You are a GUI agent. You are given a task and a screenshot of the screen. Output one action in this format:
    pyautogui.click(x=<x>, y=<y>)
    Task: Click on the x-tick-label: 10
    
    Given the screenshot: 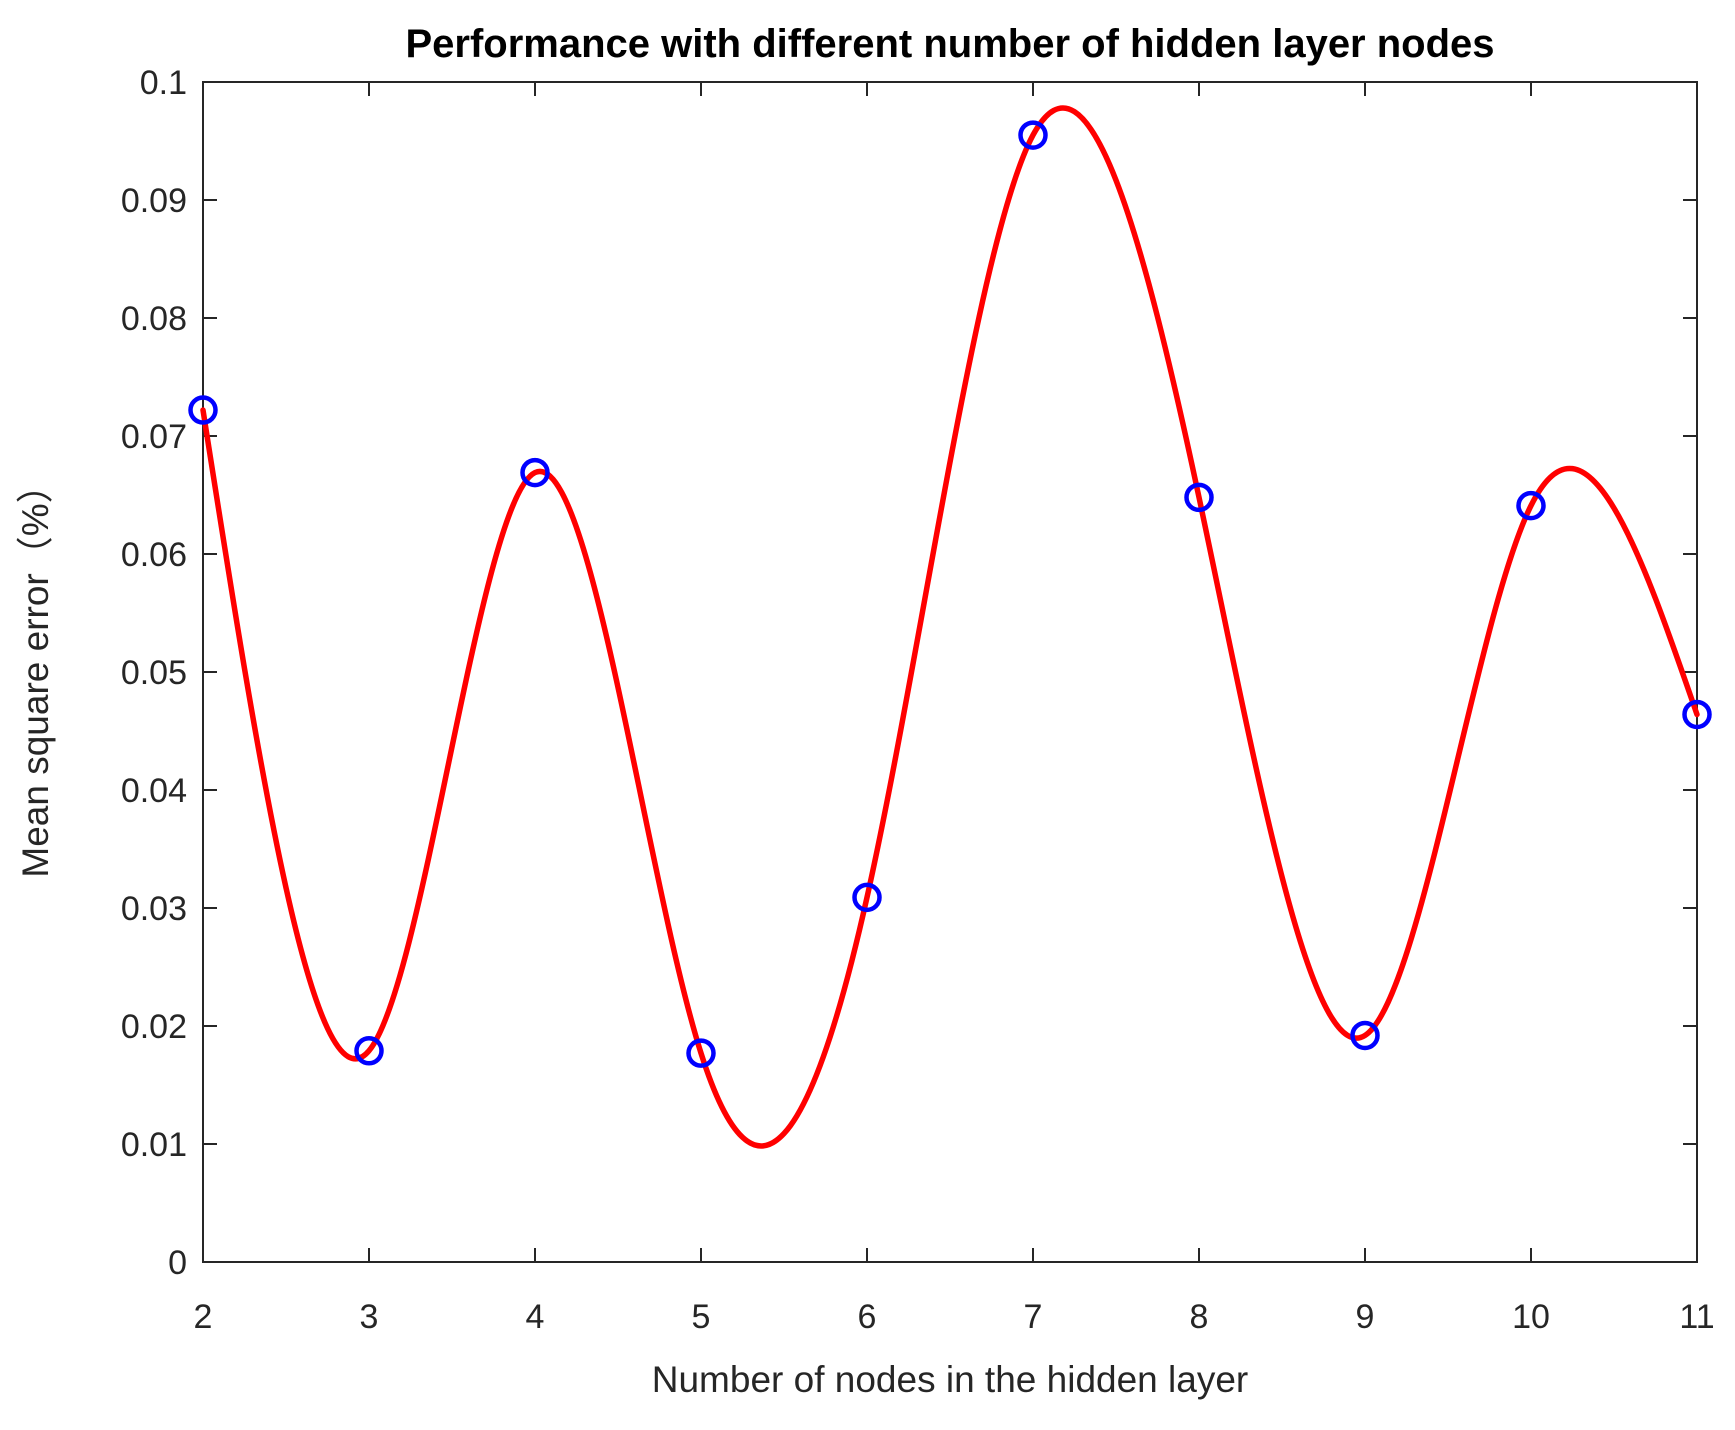 What is the action you would take?
    pyautogui.click(x=1531, y=1317)
    